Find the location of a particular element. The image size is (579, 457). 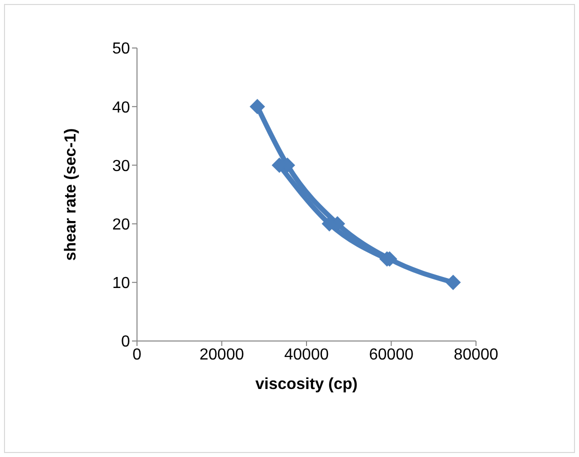

y-axis-title: shear rate (sec-1) is located at coordinates (71, 194).